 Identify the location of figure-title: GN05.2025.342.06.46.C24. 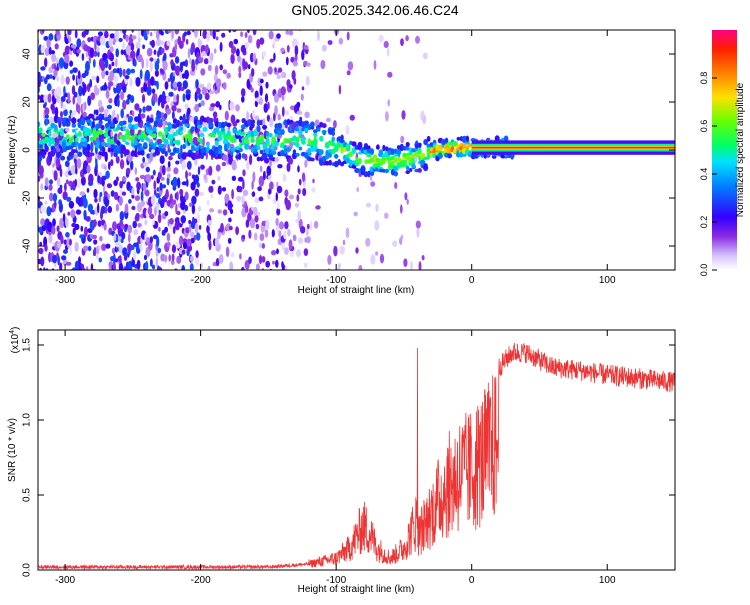
(375, 10).